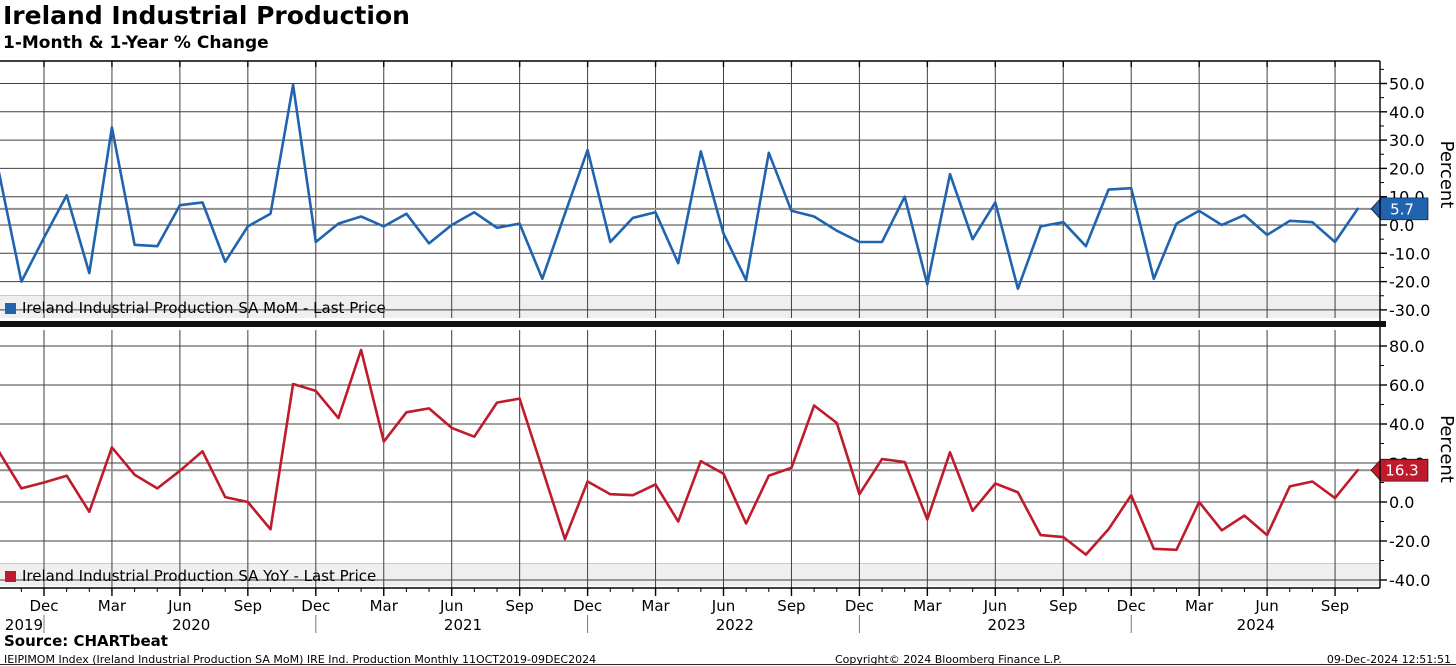  Describe the element at coordinates (1407, 168) in the screenshot. I see `y-tick-label: 20.0` at that location.